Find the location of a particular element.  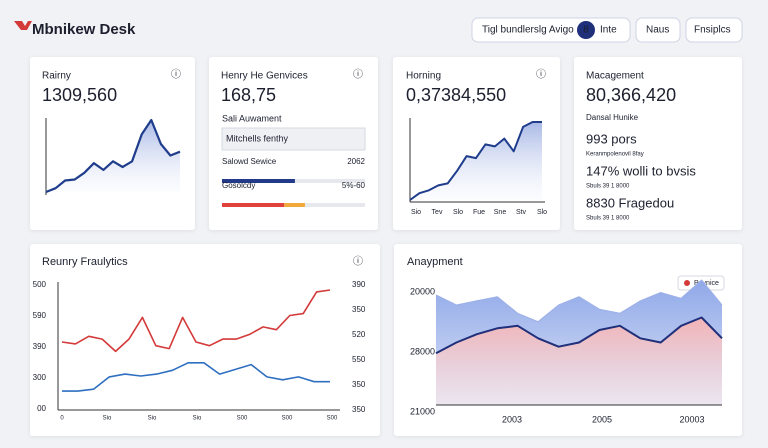

item-value: 8830 Fragedou is located at coordinates (630, 202).